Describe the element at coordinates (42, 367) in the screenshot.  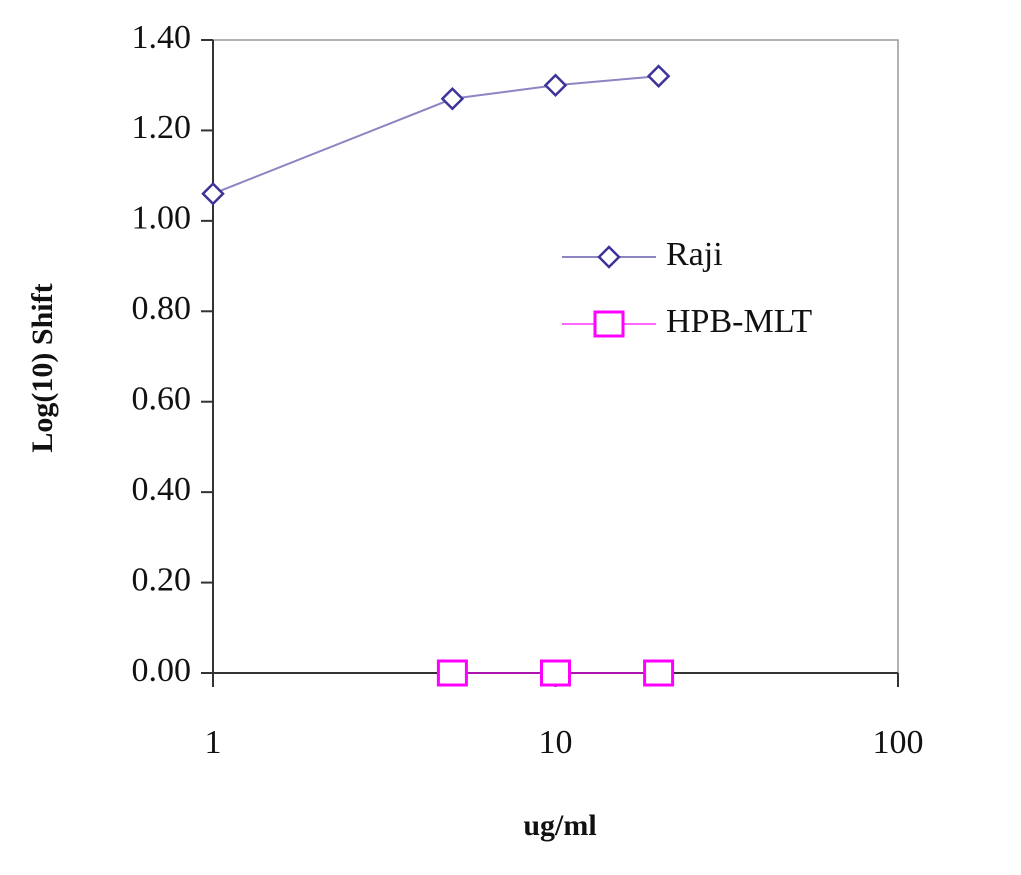
I see `y-axis-title: Log(10) Shift` at that location.